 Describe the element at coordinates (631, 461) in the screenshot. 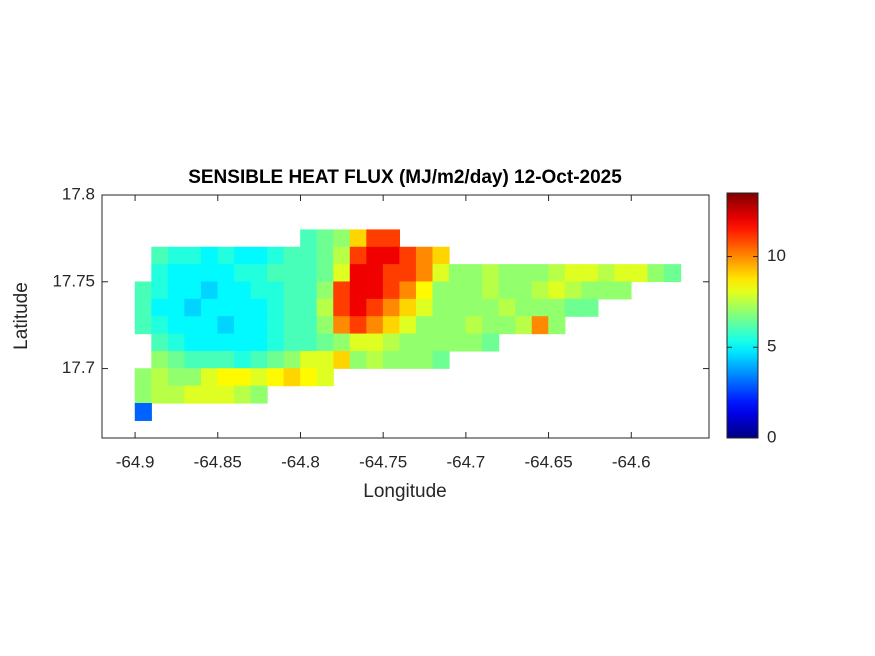

I see `x-tick-label: -64.6` at that location.